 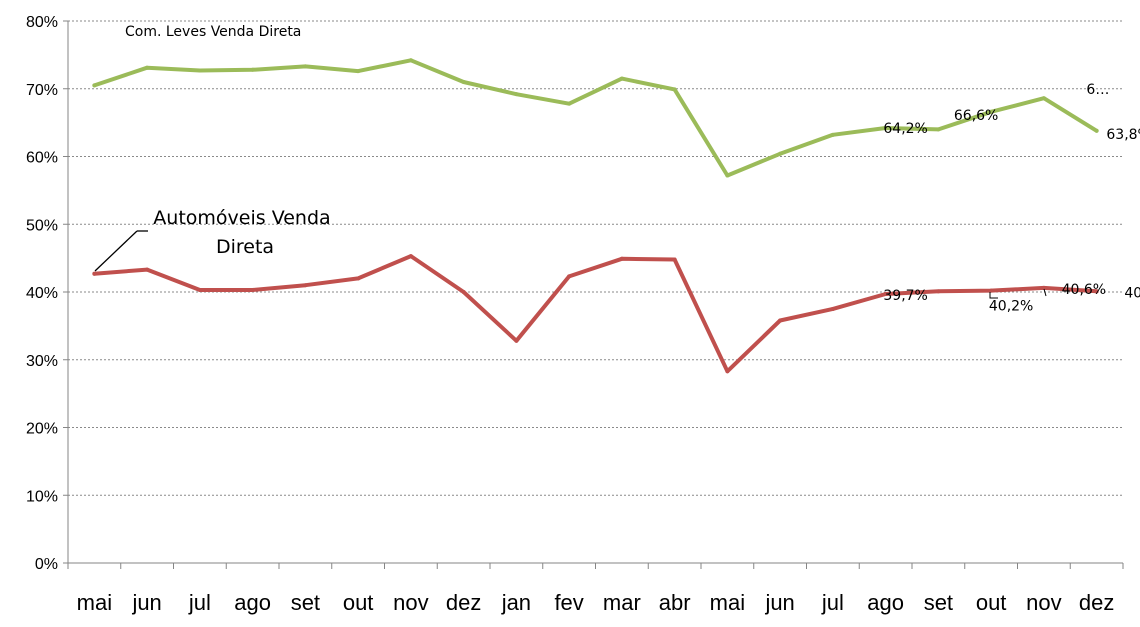 What do you see at coordinates (976, 116) in the screenshot?
I see `data-label: 66,6%` at bounding box center [976, 116].